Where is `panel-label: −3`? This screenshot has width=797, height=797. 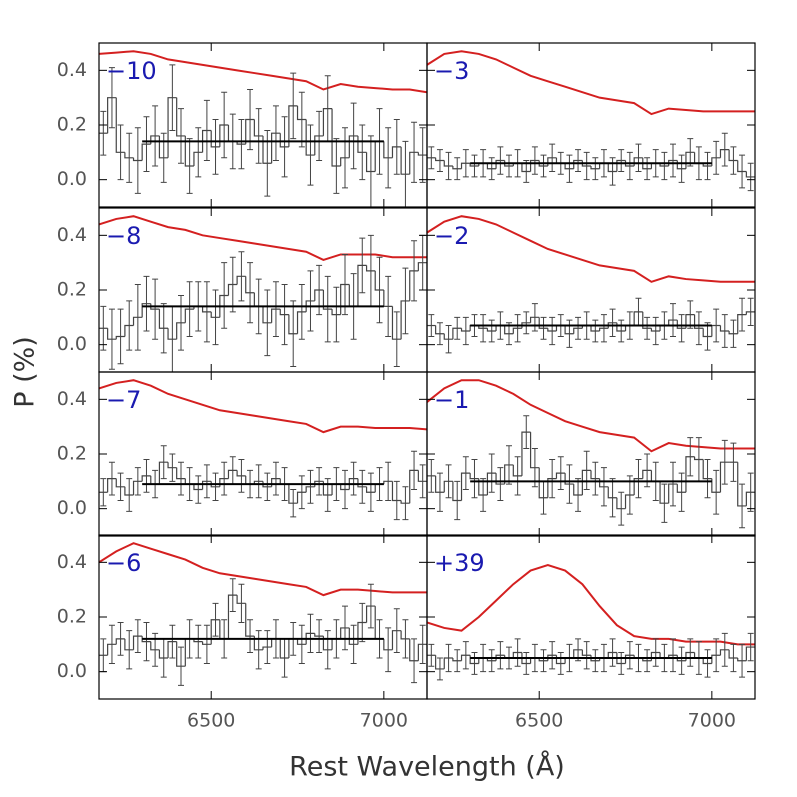
panel-label: −3 is located at coordinates (451, 71).